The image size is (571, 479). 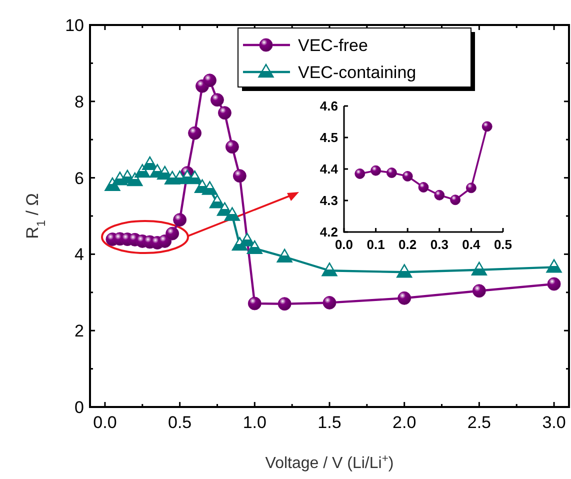 I want to click on y-tick-label: 10, so click(x=74, y=25).